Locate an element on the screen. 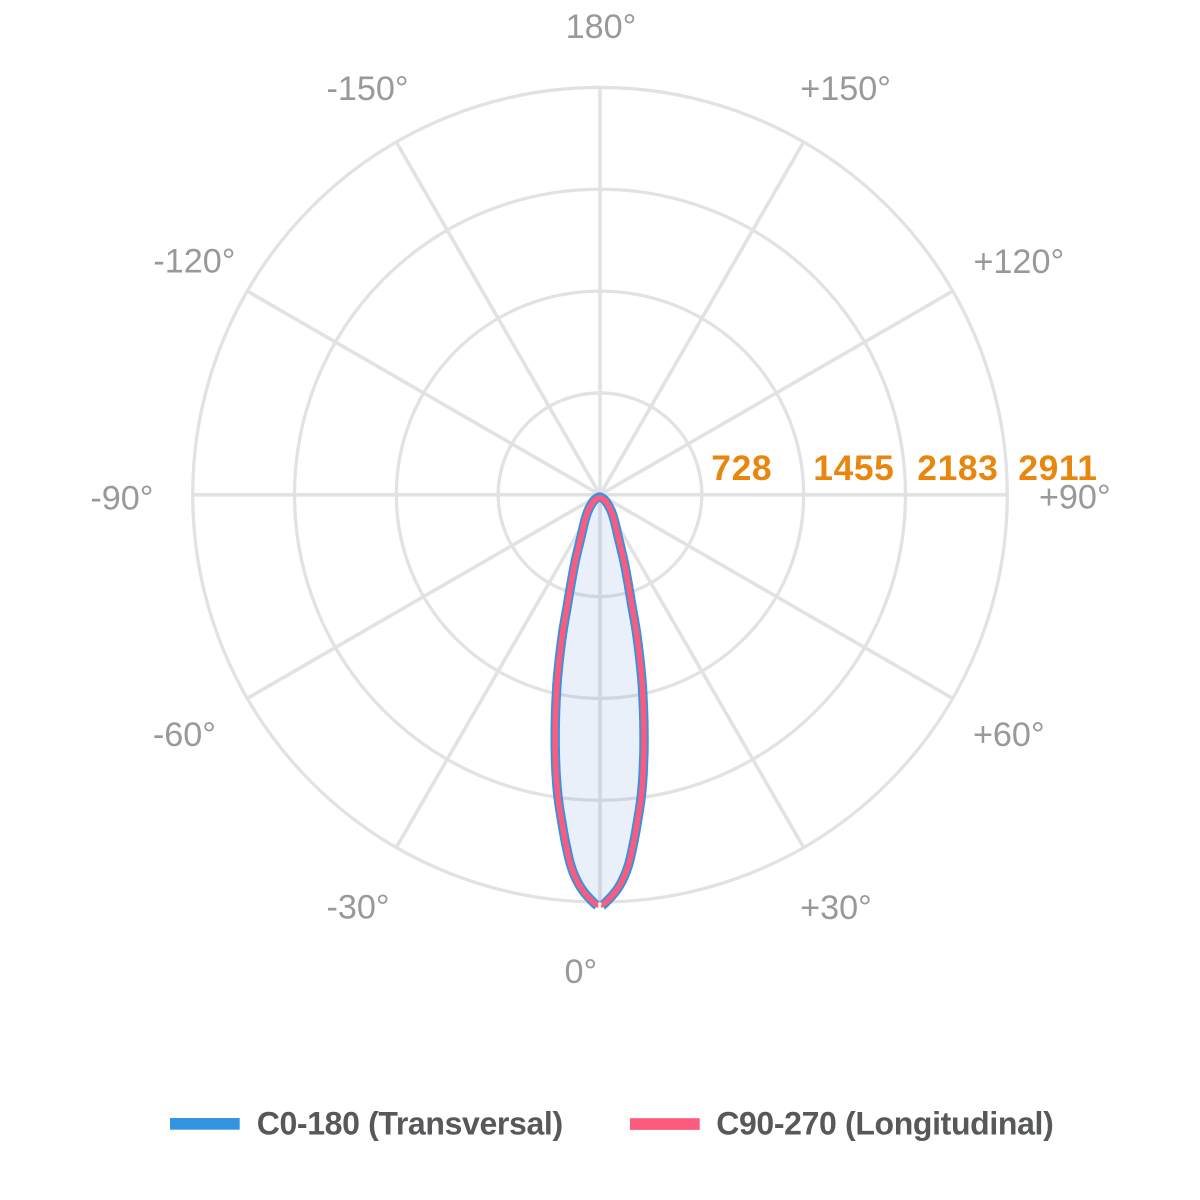  svg-text: C0-180 (Transversal) is located at coordinates (410, 1123).